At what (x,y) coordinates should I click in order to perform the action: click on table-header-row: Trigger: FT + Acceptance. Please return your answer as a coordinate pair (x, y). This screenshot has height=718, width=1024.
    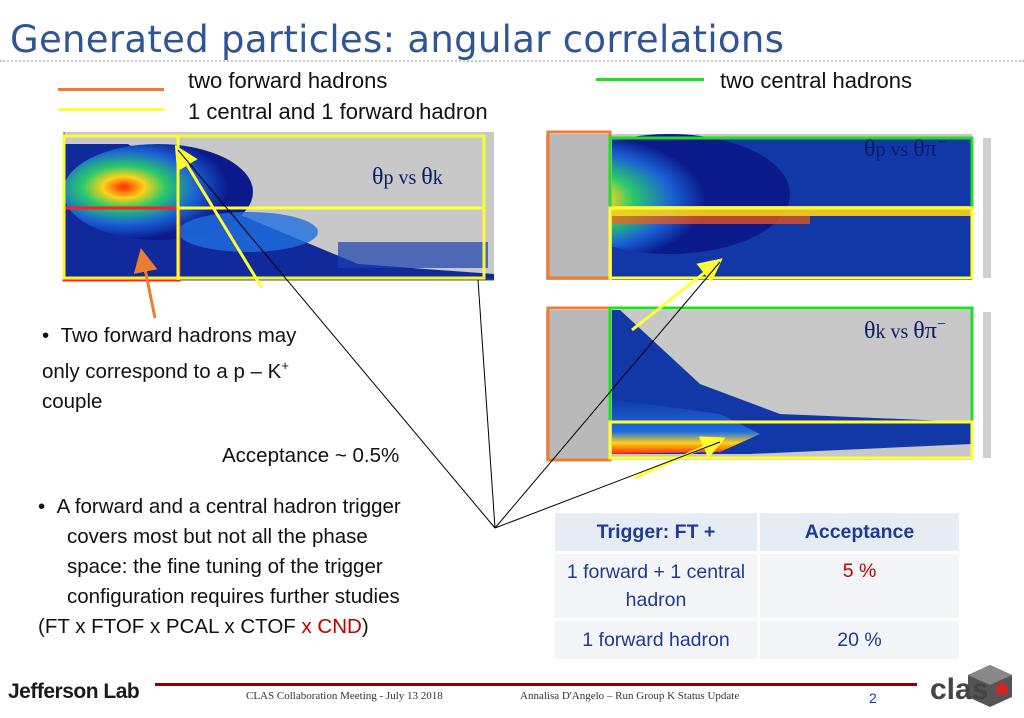
    Looking at the image, I should click on (757, 533).